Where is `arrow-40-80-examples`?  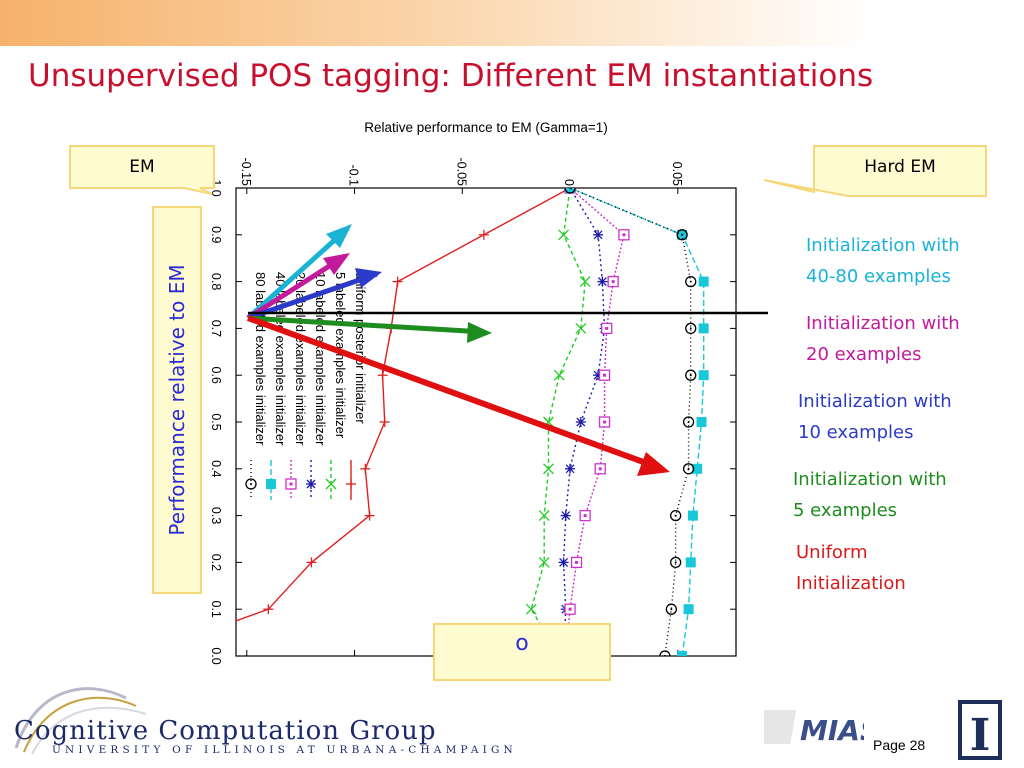 arrow-40-80-examples is located at coordinates (298, 273).